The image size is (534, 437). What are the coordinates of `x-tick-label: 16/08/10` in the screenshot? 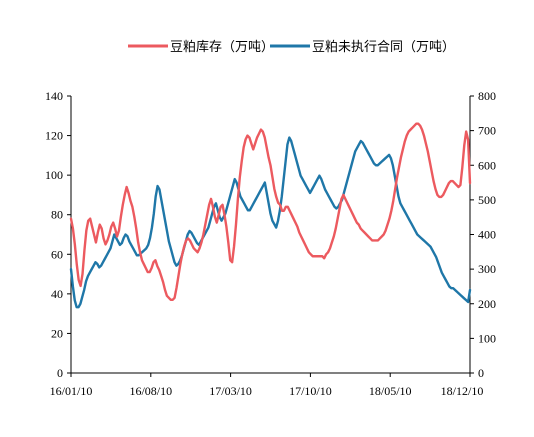 It's located at (150, 391).